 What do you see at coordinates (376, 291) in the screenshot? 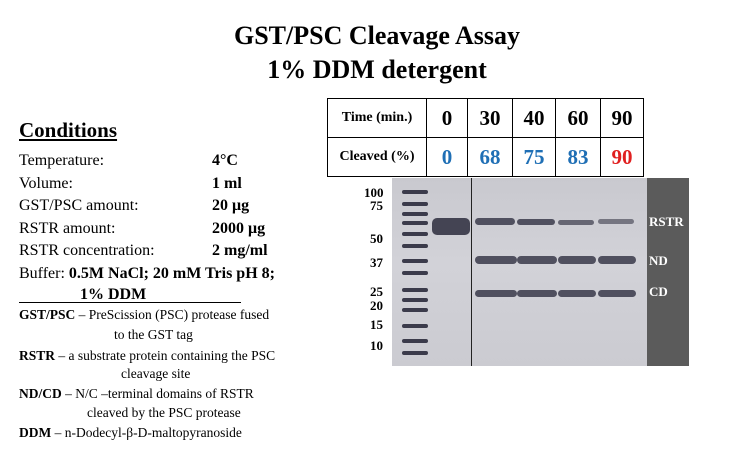
I see `mw-marker-label: 25` at bounding box center [376, 291].